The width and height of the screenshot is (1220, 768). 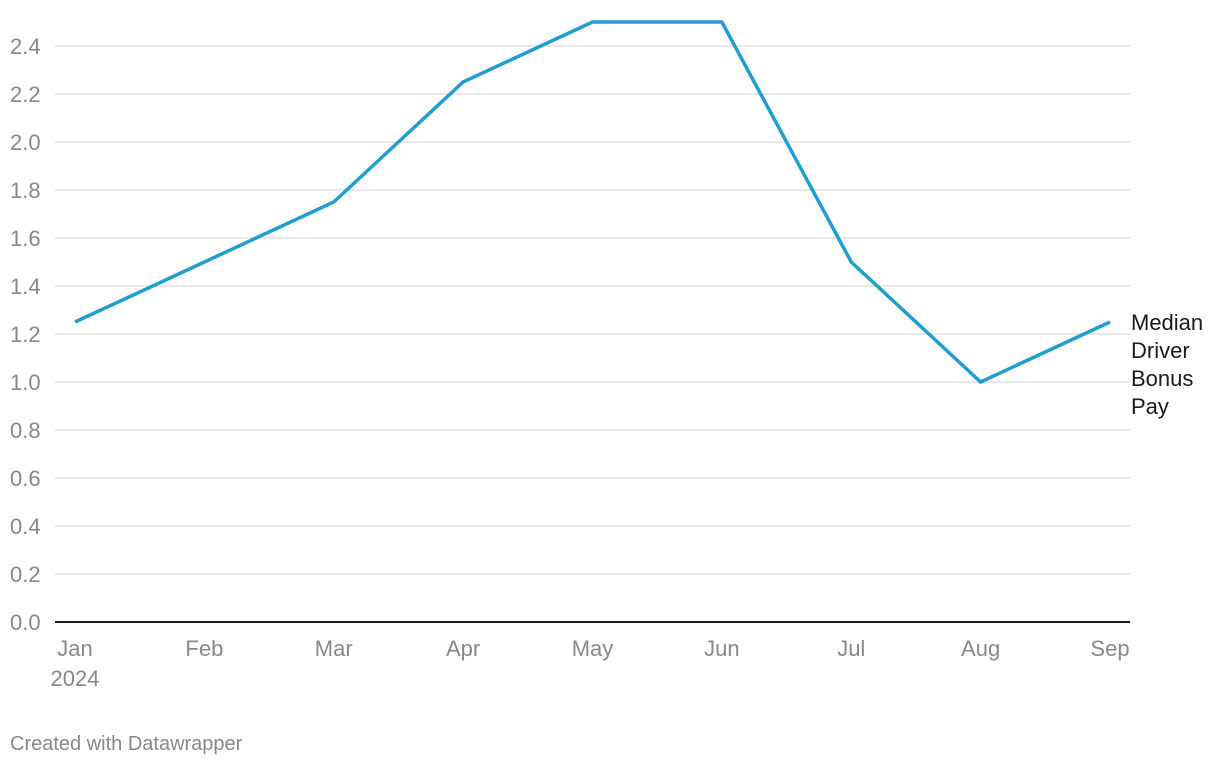 What do you see at coordinates (851, 648) in the screenshot?
I see `x-tick-label: Jul` at bounding box center [851, 648].